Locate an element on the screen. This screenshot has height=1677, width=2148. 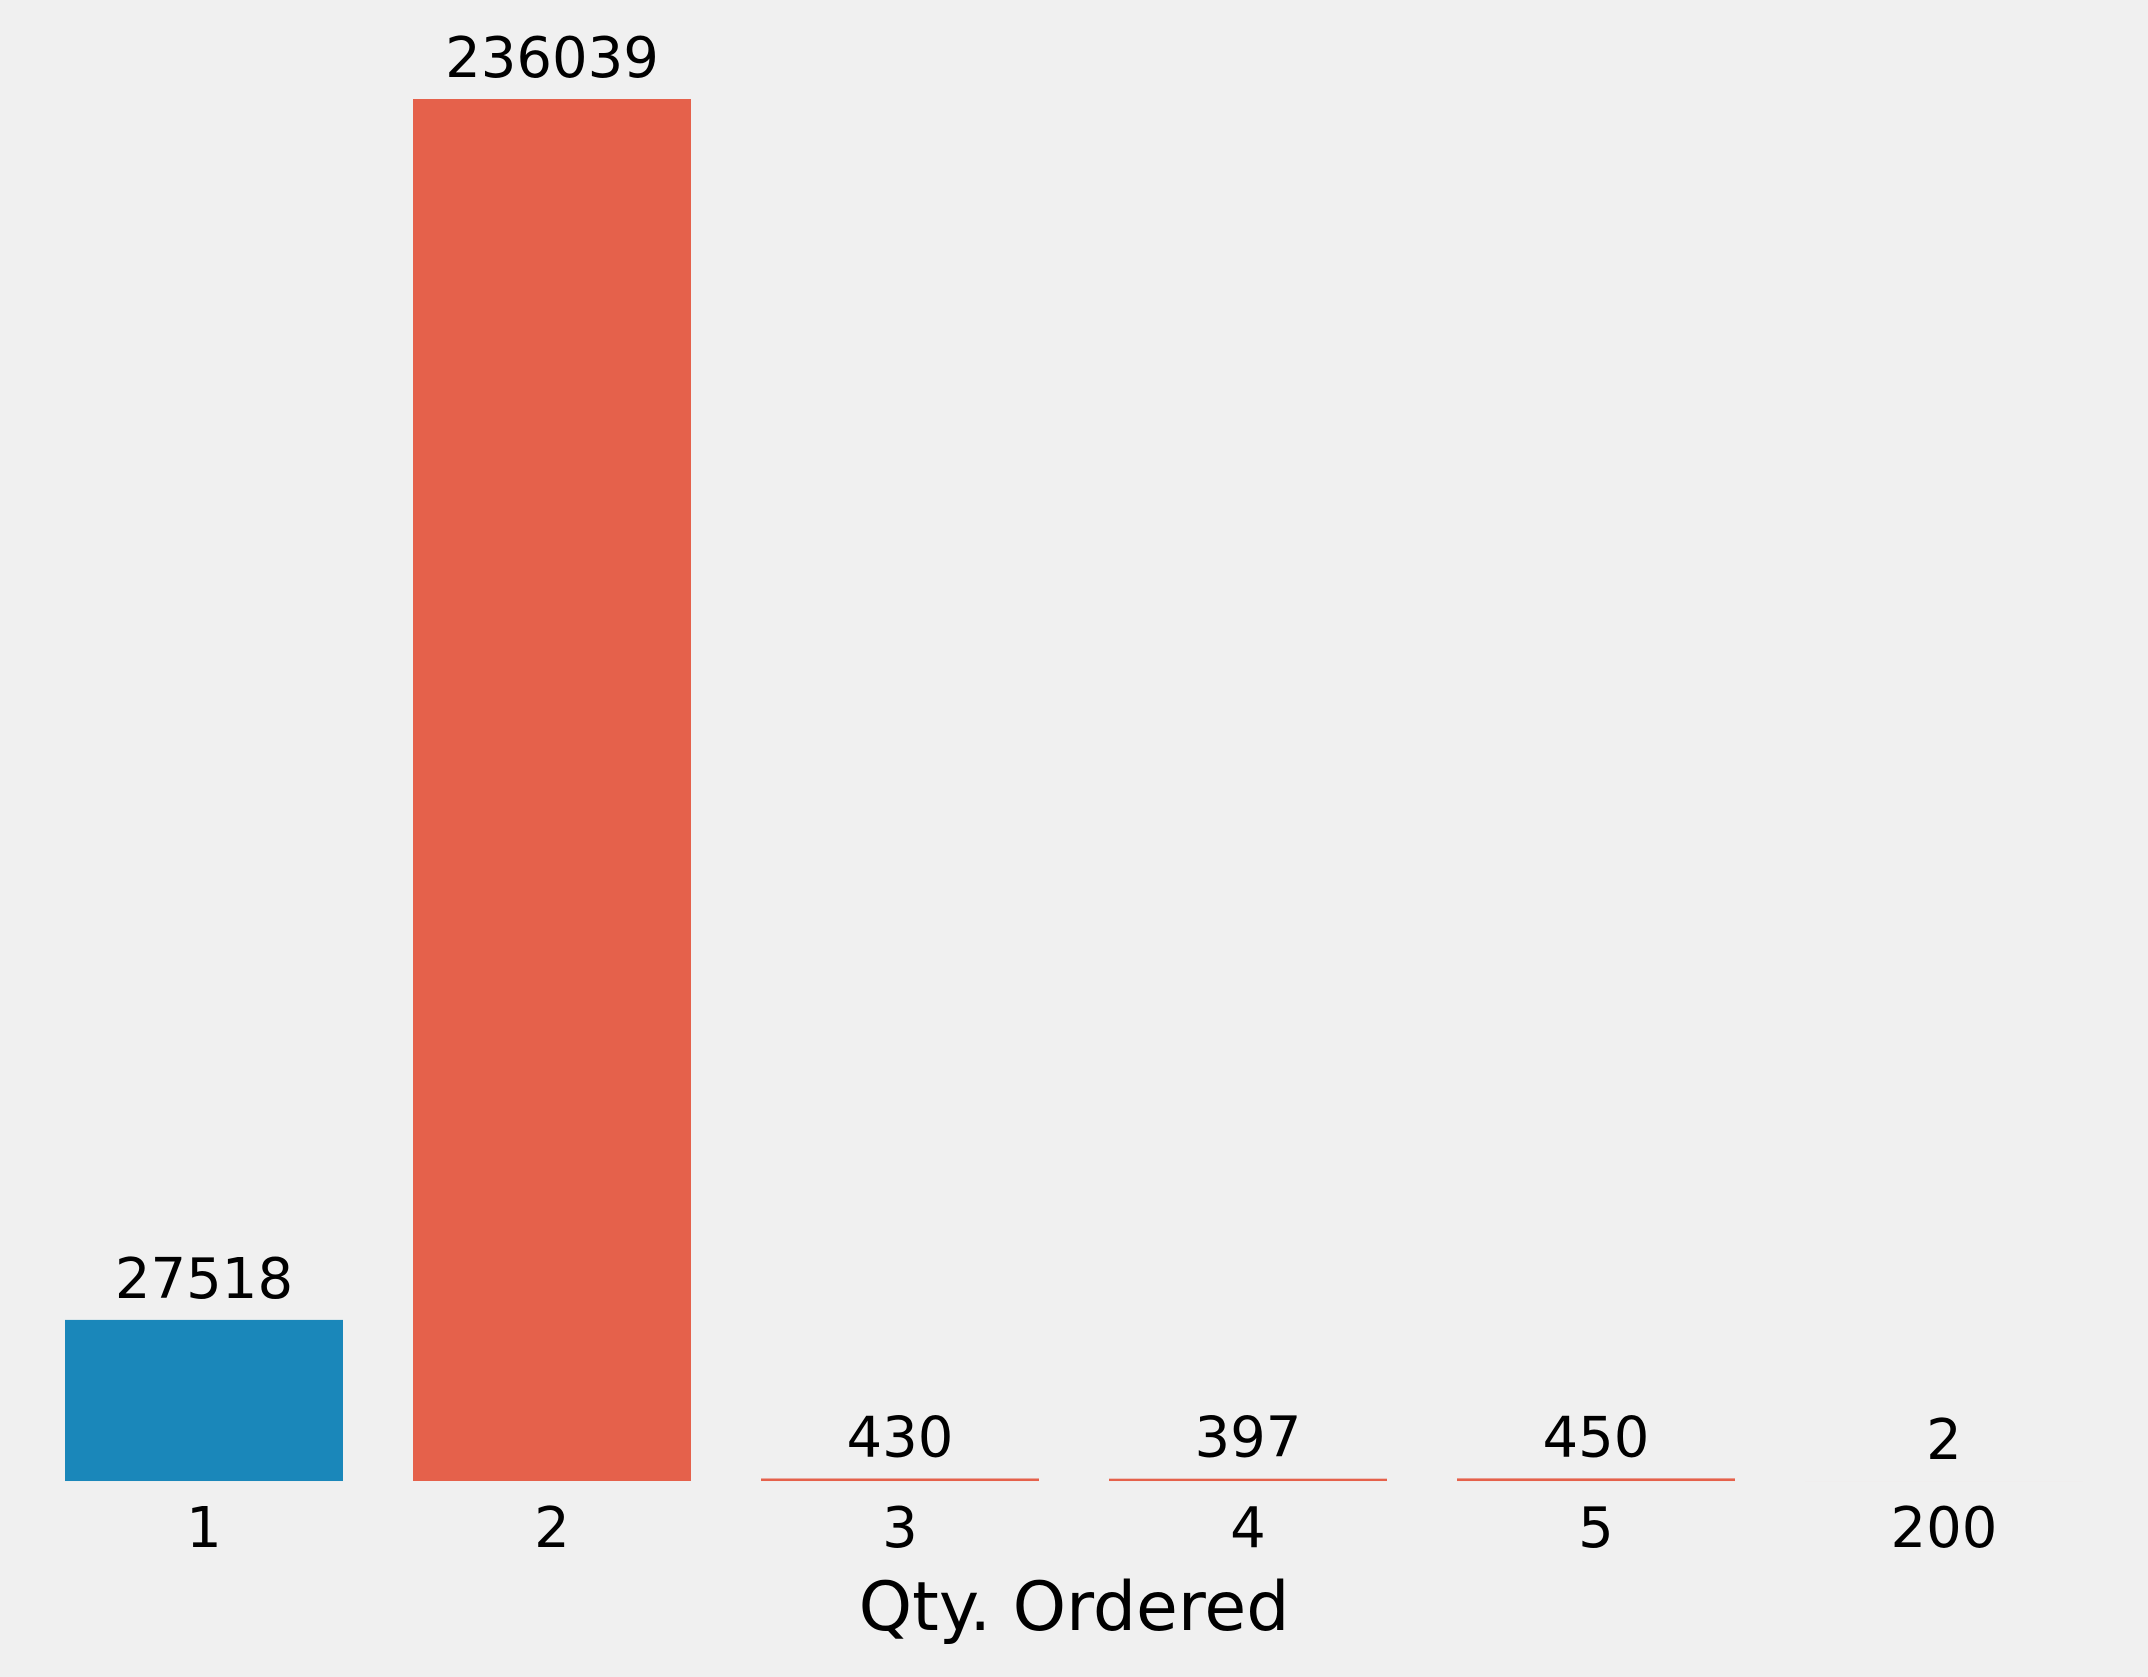
value-label-4: 397 is located at coordinates (1248, 1438).